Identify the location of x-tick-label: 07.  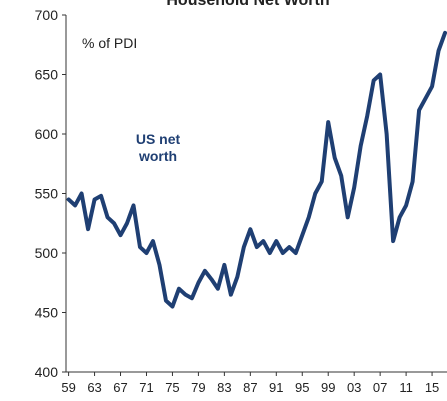
(380, 387).